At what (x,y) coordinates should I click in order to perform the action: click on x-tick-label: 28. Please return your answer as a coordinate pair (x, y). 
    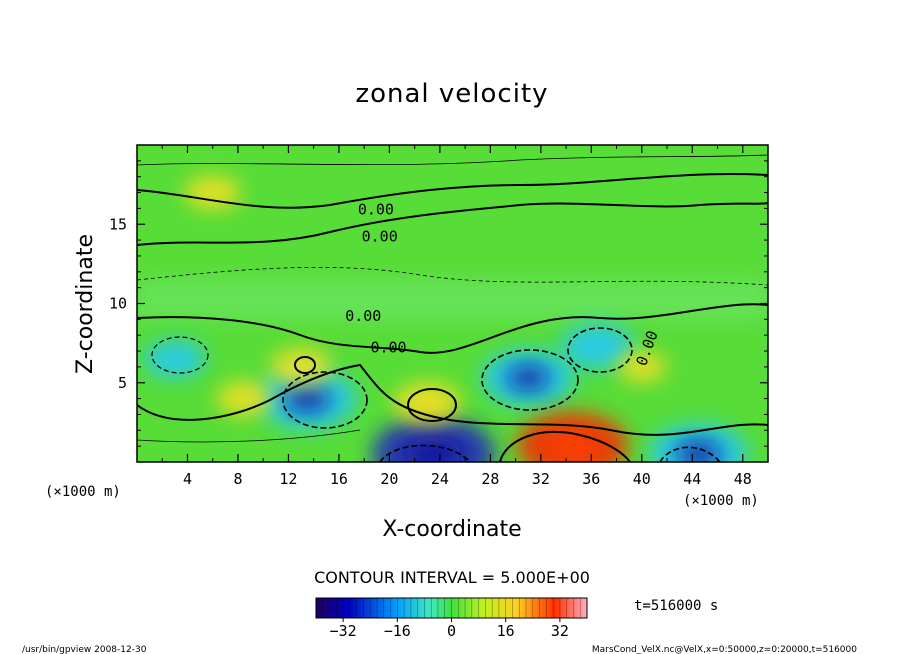
    Looking at the image, I should click on (490, 479).